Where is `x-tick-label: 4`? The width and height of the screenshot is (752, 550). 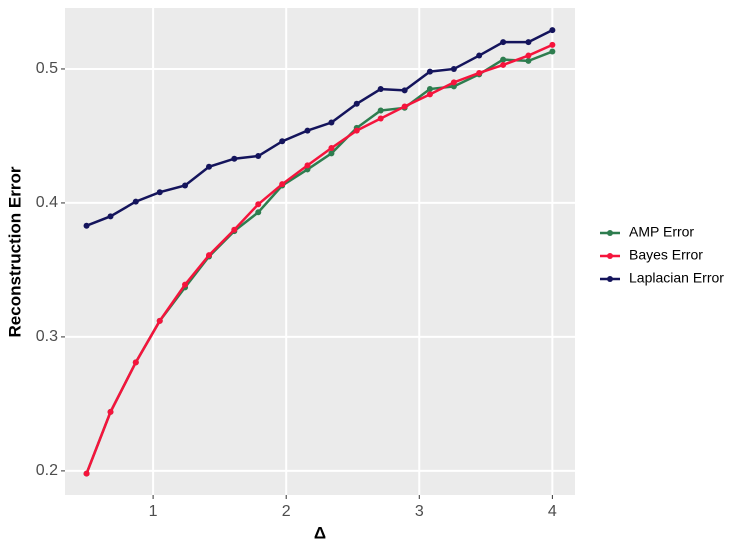 x-tick-label: 4 is located at coordinates (552, 511).